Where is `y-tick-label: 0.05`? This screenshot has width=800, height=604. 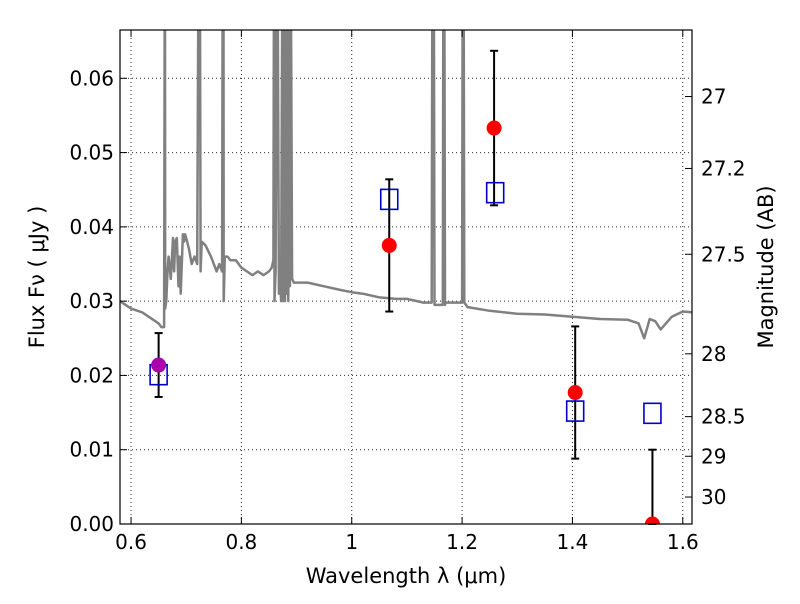 y-tick-label: 0.05 is located at coordinates (91, 153).